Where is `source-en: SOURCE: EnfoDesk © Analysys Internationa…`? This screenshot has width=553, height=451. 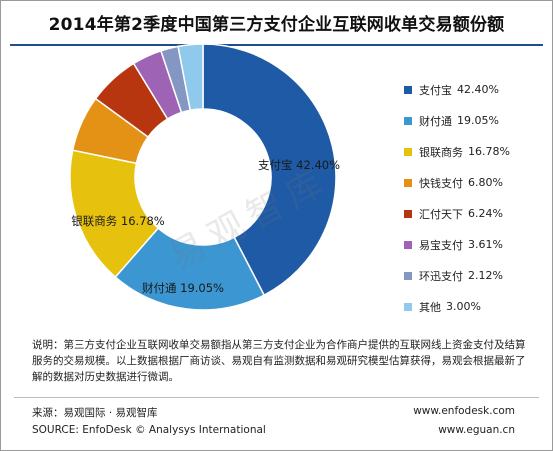
source-en: SOURCE: EnfoDesk © Analysys Internationa… is located at coordinates (149, 430).